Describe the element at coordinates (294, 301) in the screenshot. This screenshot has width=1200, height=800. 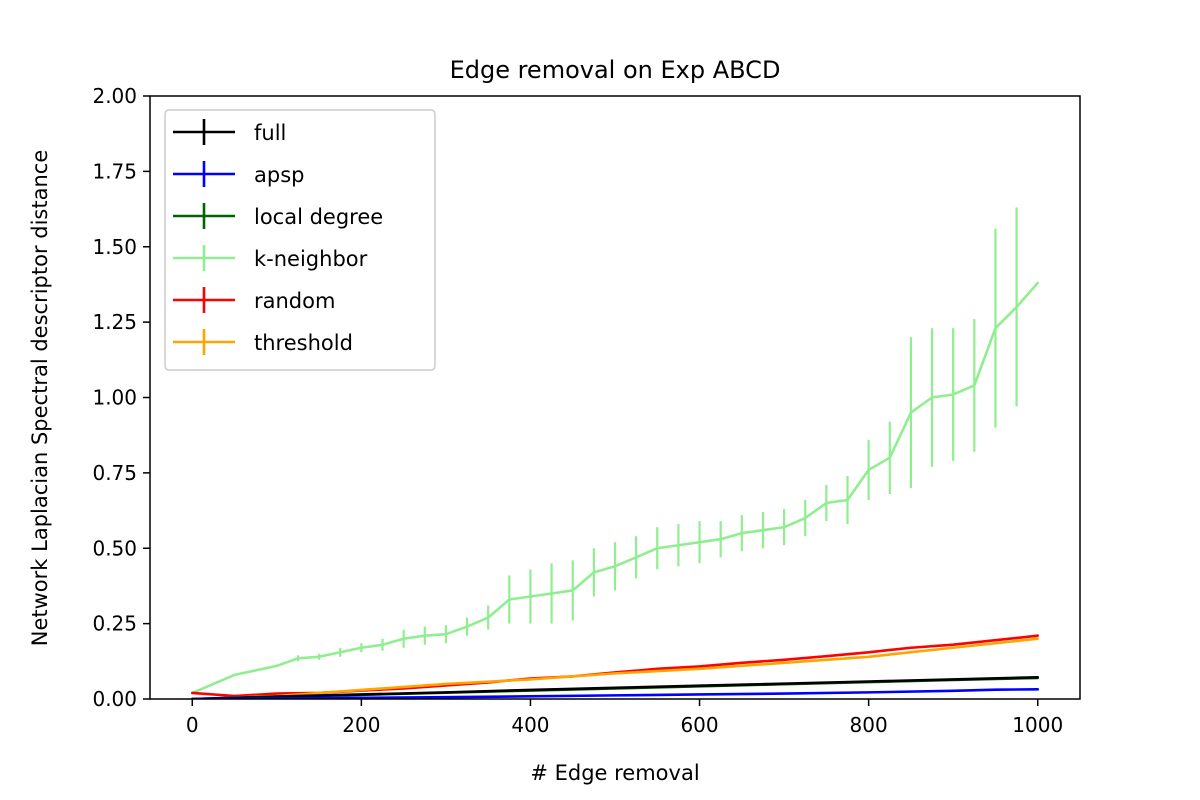
I see `legend-label: random` at that location.